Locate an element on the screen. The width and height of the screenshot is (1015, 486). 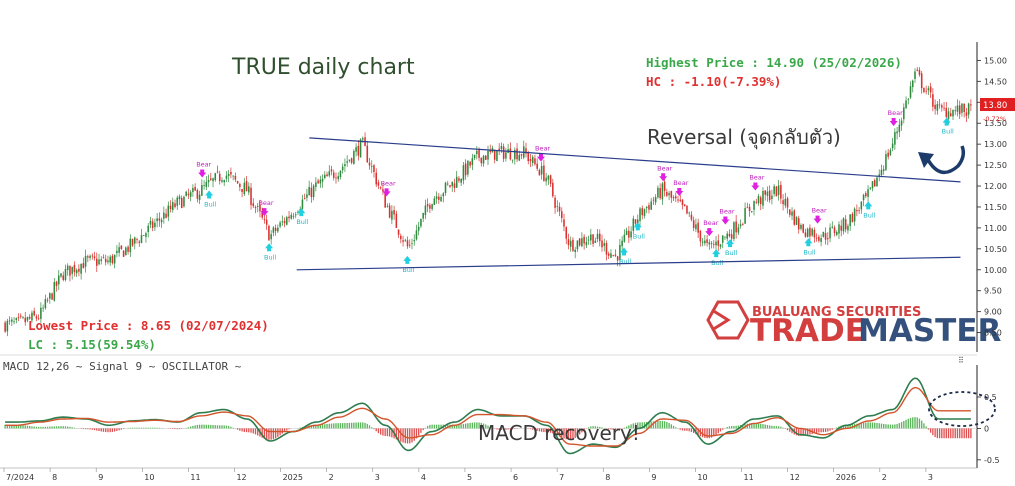
trendline-lower is located at coordinates (628, 263).